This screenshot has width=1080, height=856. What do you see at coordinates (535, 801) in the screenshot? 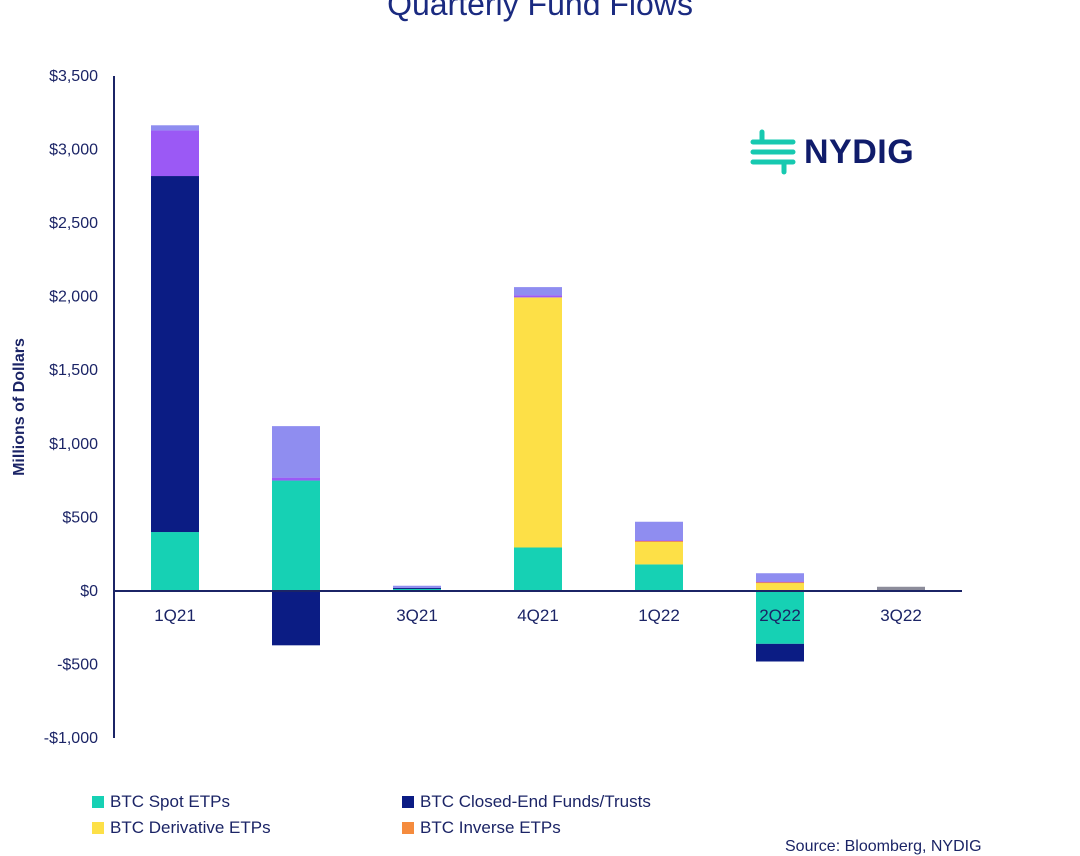
I see `legend-label: BTC Closed-End Funds/Trusts` at bounding box center [535, 801].